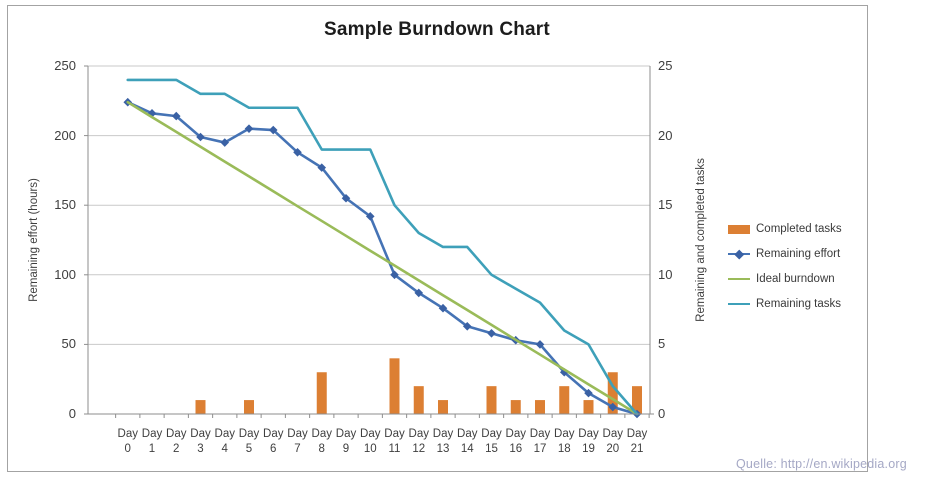 The width and height of the screenshot is (926, 492). I want to click on x-axis-tick-label-line: 11, so click(394, 449).